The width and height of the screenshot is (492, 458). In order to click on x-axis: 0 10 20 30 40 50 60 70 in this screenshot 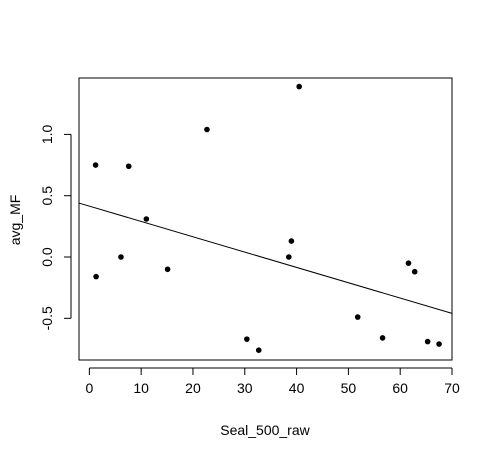, I will do `click(272, 381)`.